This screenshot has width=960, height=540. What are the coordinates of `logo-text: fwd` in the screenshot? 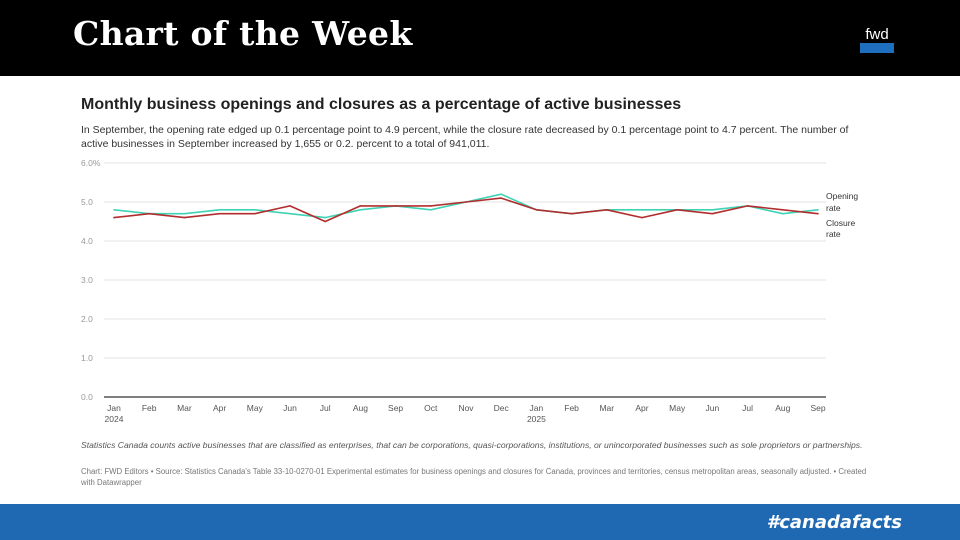 It's located at (877, 34).